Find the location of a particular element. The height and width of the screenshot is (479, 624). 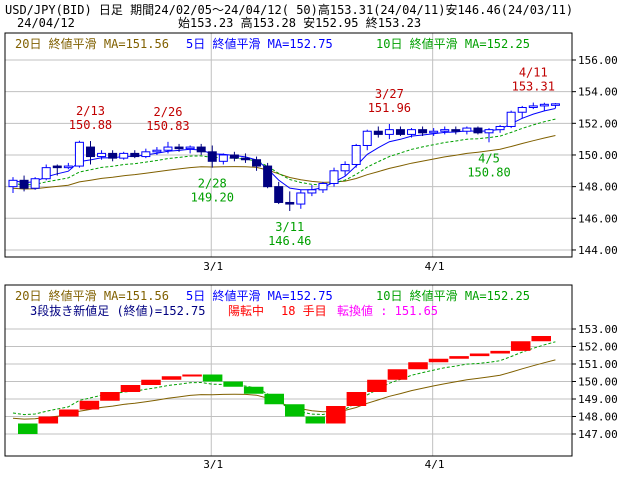

upper-y-tick-label: 156.00 is located at coordinates (598, 60).